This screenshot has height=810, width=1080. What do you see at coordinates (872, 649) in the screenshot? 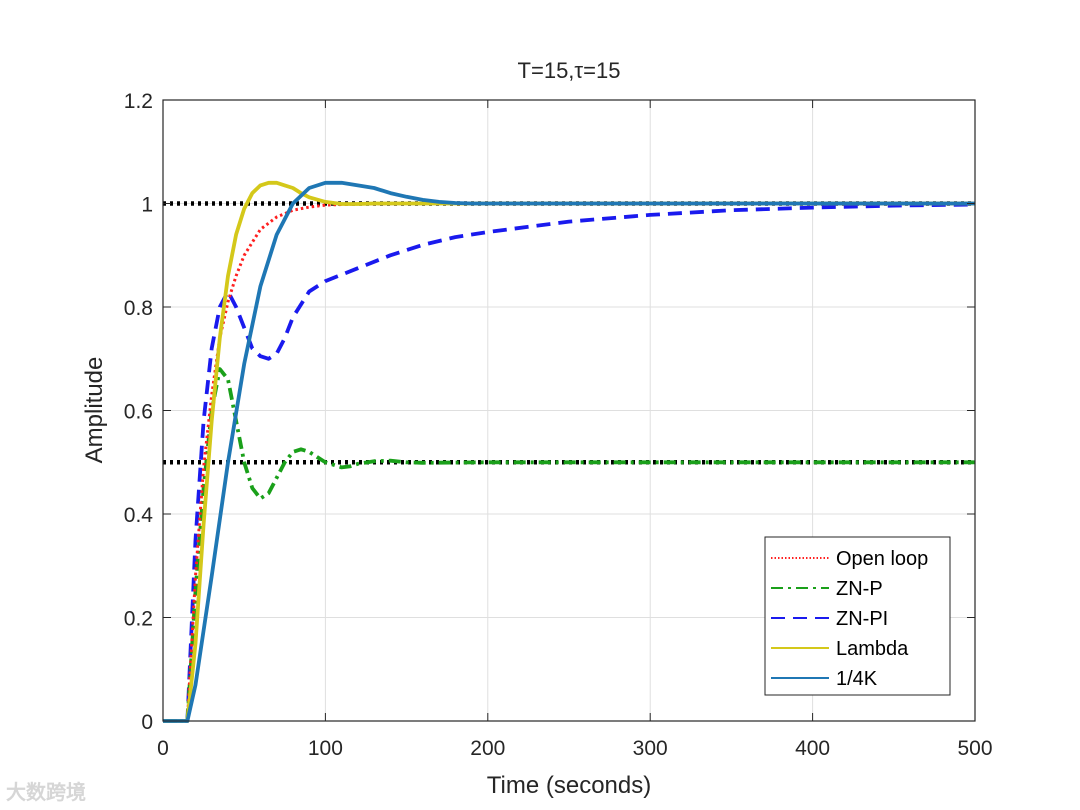
I see `legend-entry-label: Lambda` at bounding box center [872, 649].